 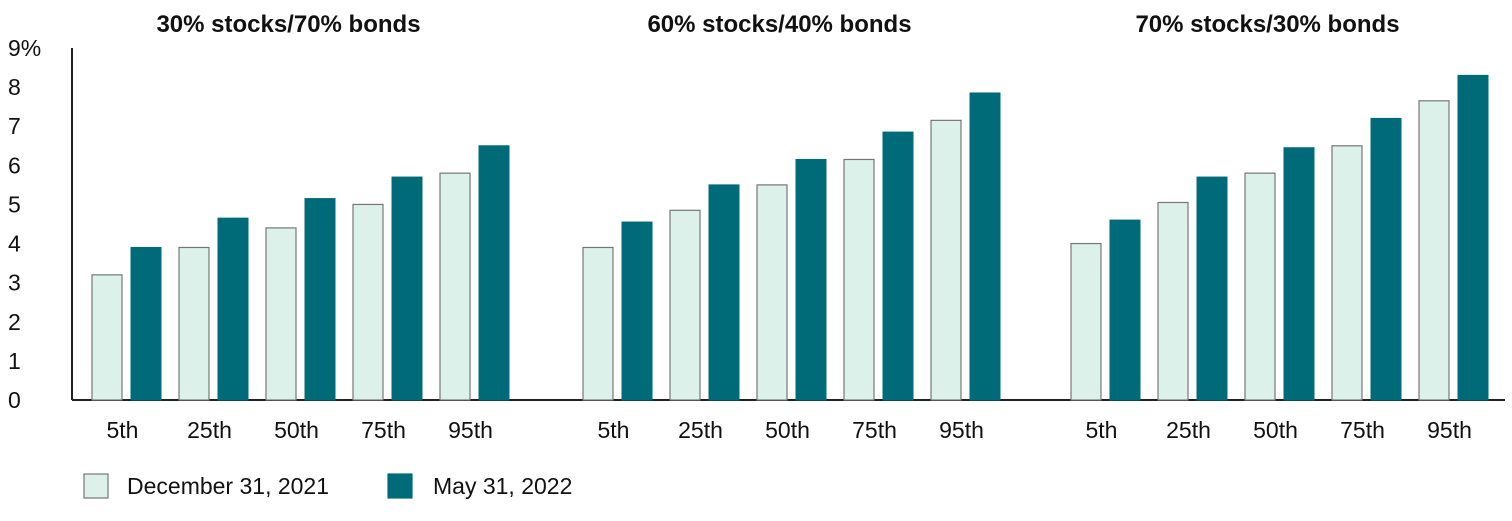 What do you see at coordinates (14, 87) in the screenshot?
I see `y-tick-label: 8` at bounding box center [14, 87].